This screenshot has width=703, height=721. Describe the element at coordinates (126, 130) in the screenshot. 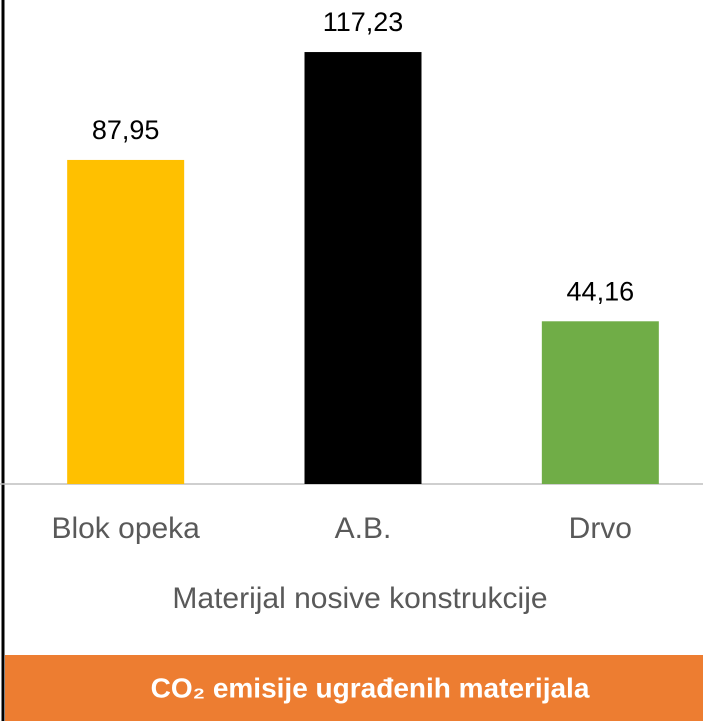

I see `value-label: 87,95` at that location.